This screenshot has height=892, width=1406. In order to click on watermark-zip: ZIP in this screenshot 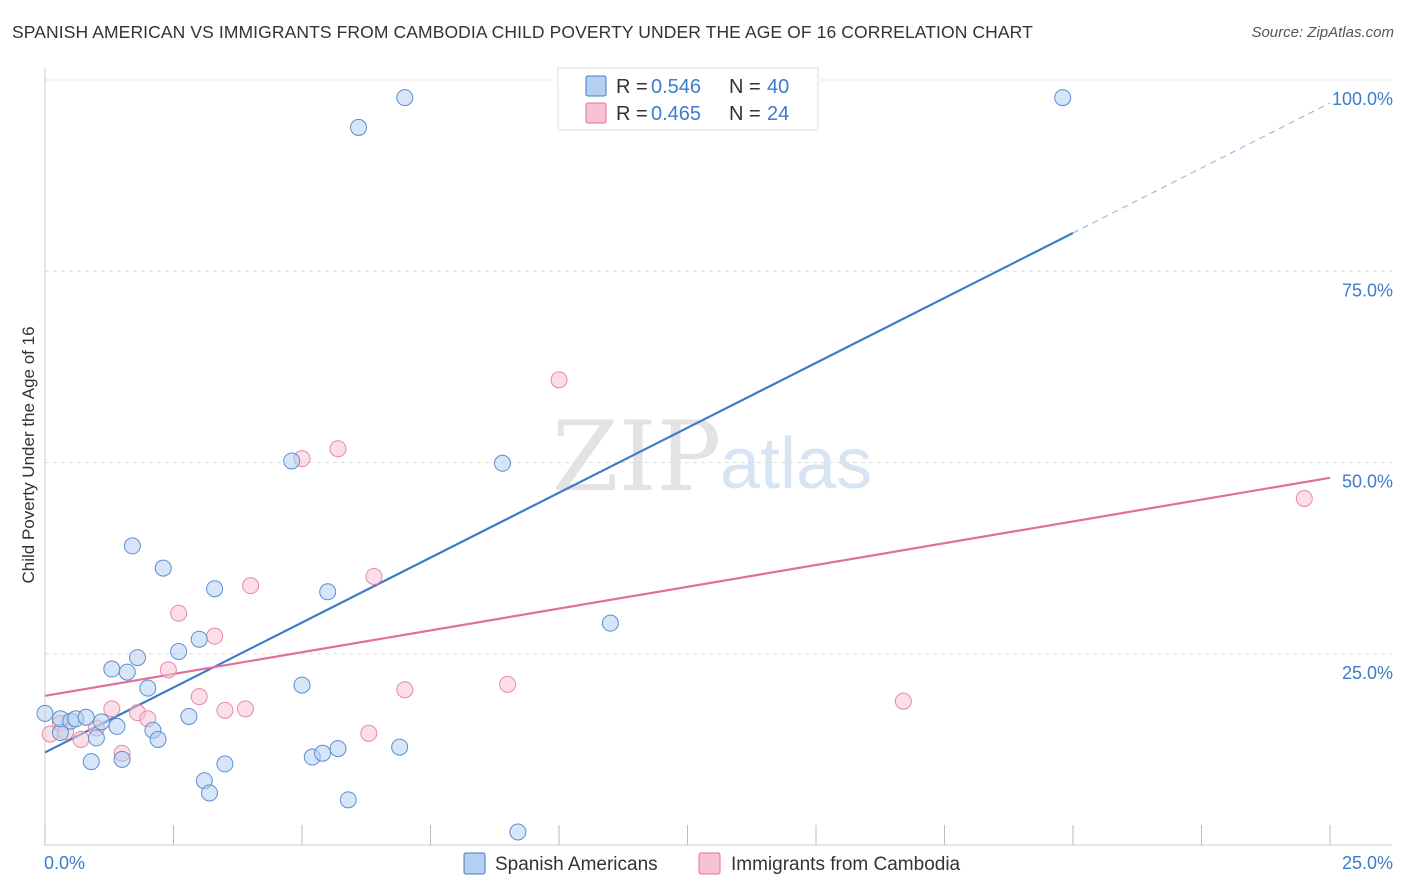, I will do `click(636, 457)`.